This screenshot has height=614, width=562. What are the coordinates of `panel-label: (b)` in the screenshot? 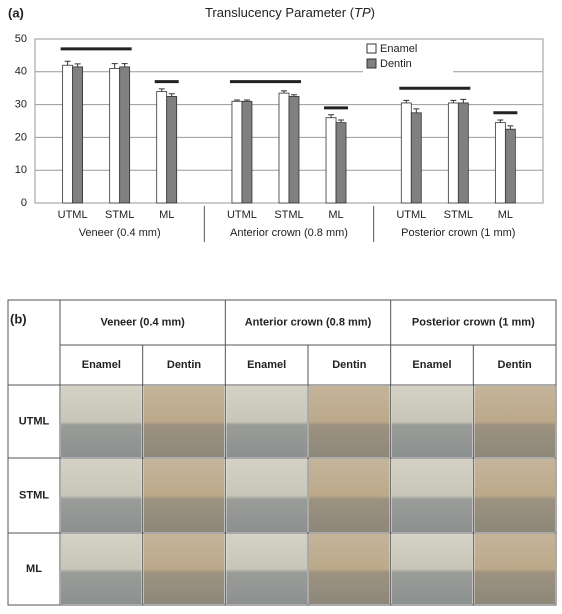 It's located at (18, 318).